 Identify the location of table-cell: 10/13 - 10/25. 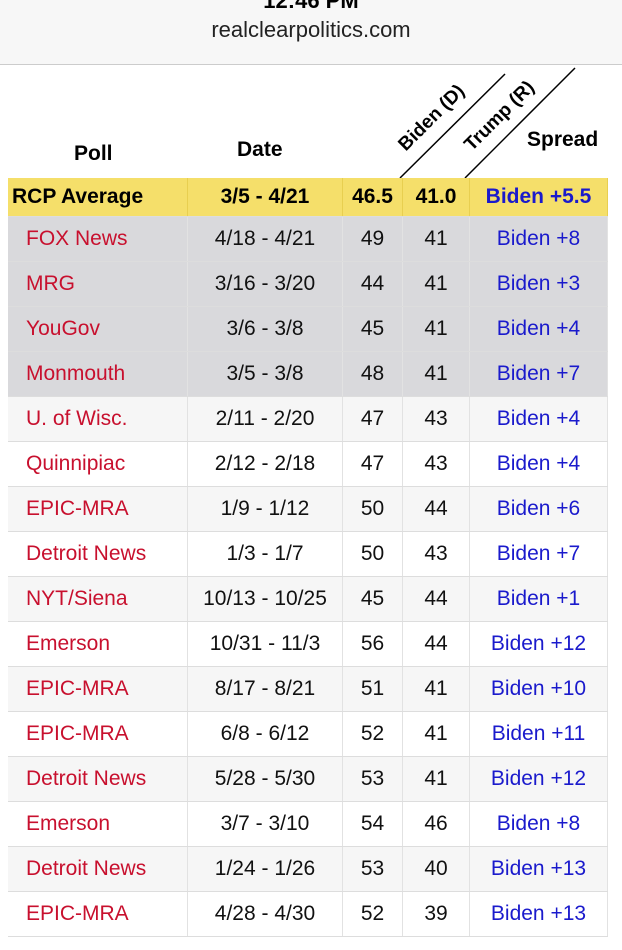
(265, 599).